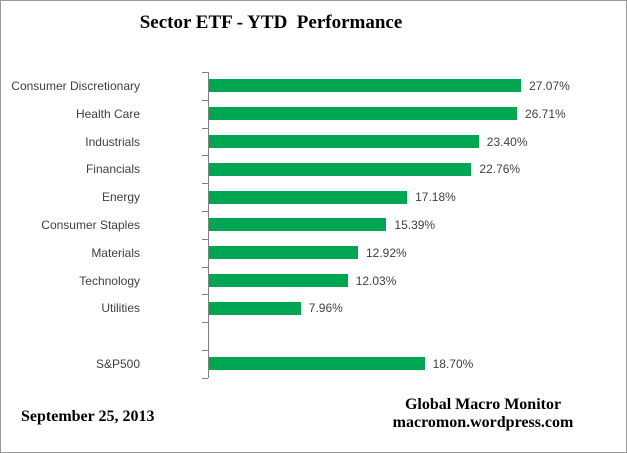  I want to click on footer-credit-name: Global Macro Monitor, so click(483, 404).